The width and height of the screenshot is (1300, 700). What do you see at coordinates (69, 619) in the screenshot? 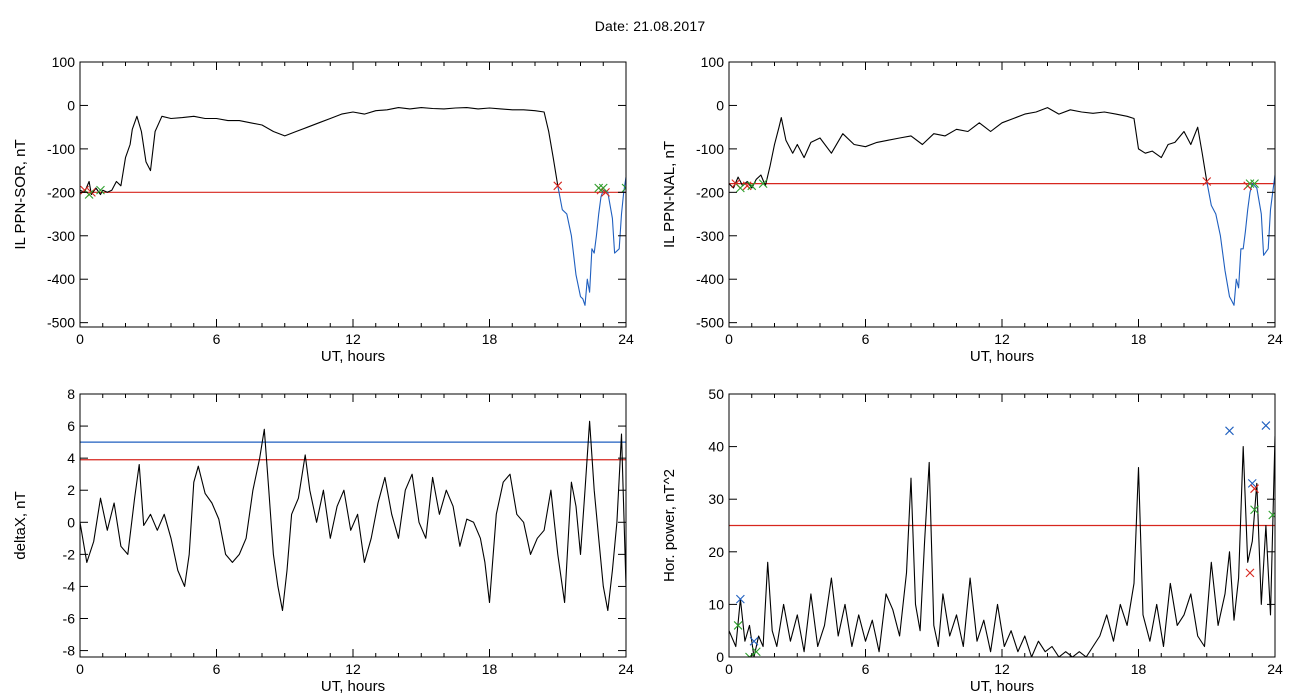
I see `y-tick-label: -6` at bounding box center [69, 619].